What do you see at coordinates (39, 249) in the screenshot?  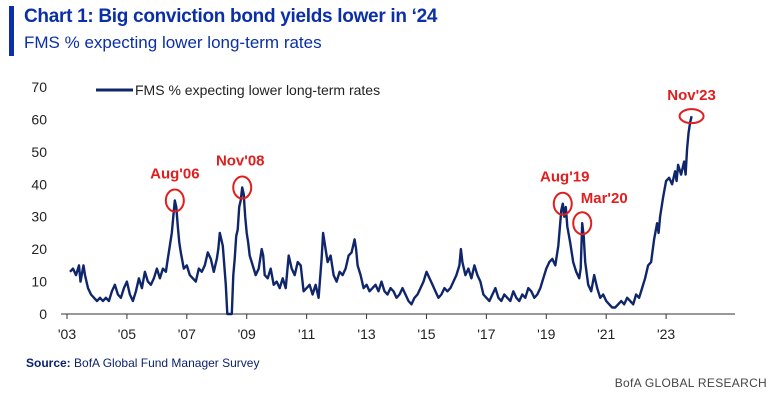 I see `y-tick-label: 20` at bounding box center [39, 249].